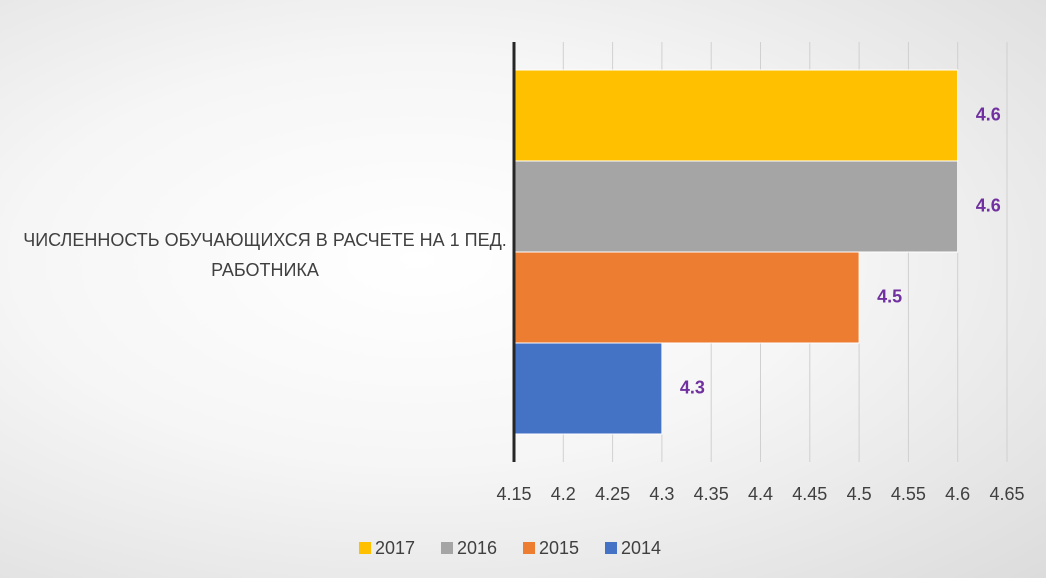 The image size is (1046, 578). Describe the element at coordinates (760, 494) in the screenshot. I see `x-tick-label: 4.4` at that location.